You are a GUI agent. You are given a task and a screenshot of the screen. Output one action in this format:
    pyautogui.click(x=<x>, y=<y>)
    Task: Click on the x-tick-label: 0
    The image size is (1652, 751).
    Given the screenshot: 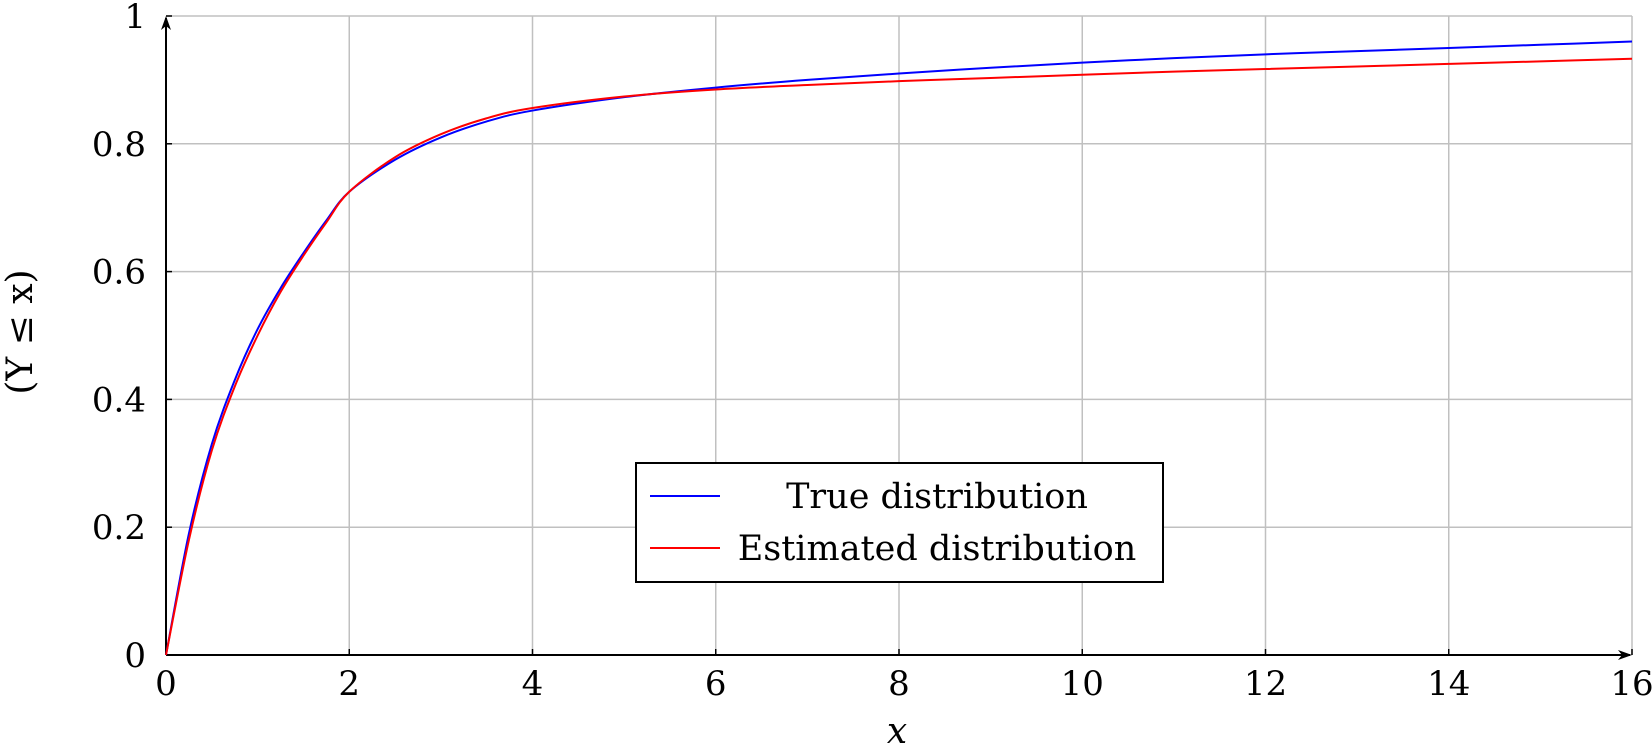 What is the action you would take?
    pyautogui.click(x=166, y=684)
    